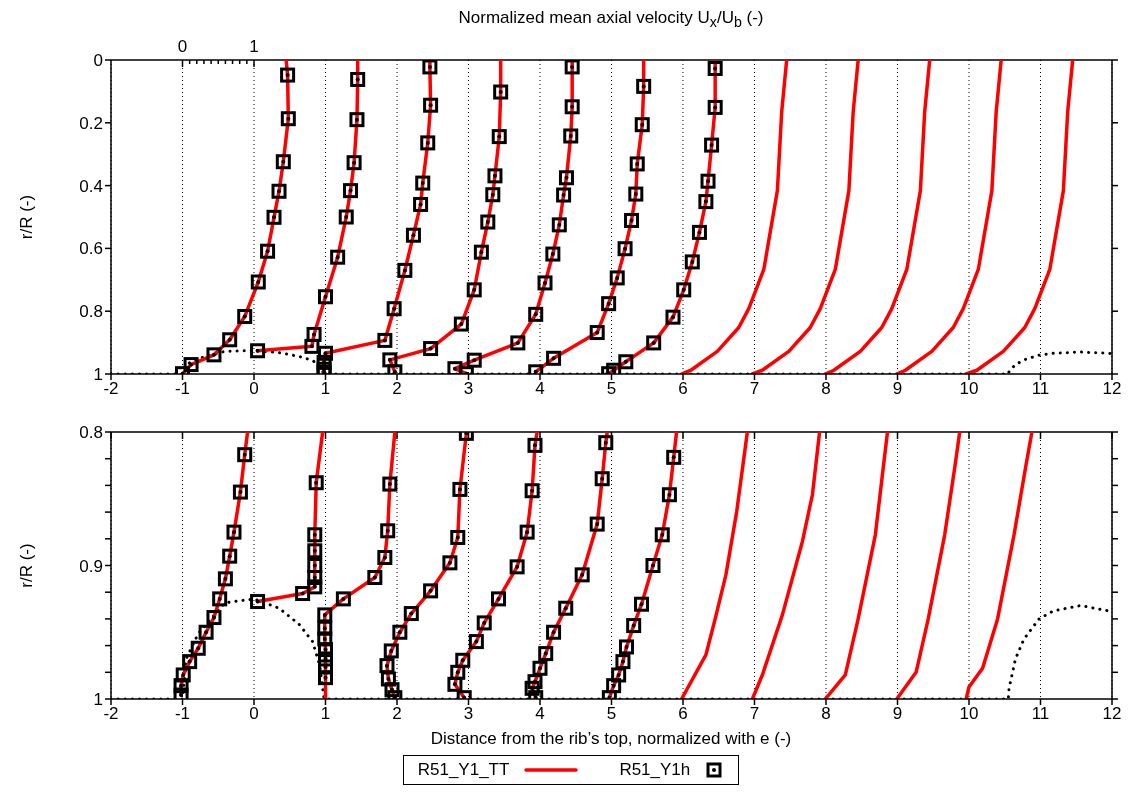 The image size is (1142, 801). I want to click on legend-label: R51_Y1h, so click(655, 770).